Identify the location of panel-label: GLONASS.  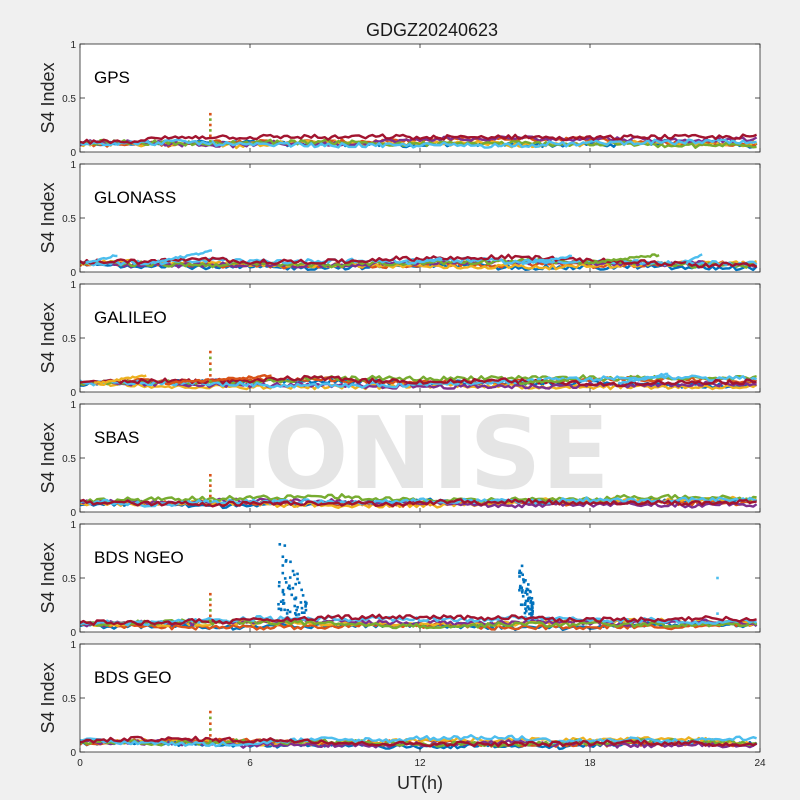
(135, 197).